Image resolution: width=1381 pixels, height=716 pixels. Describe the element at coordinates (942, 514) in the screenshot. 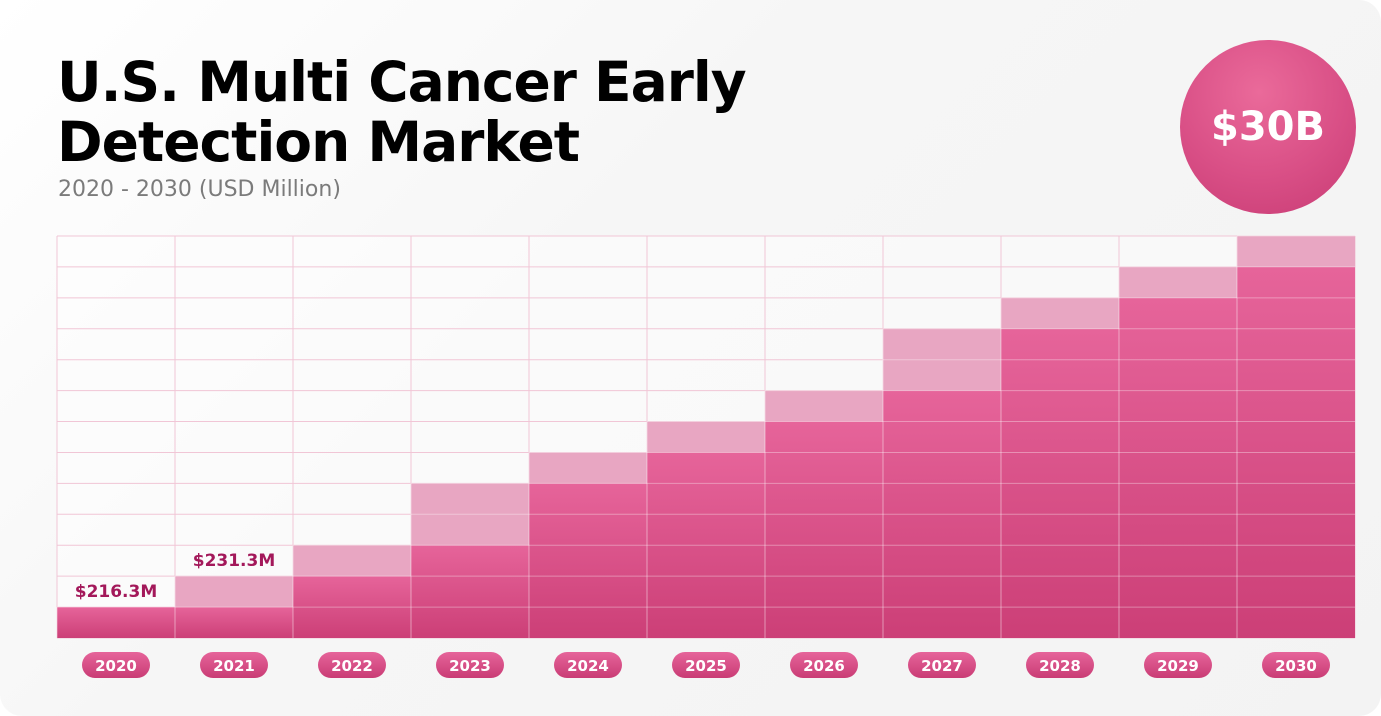

I see `bar-2027` at that location.